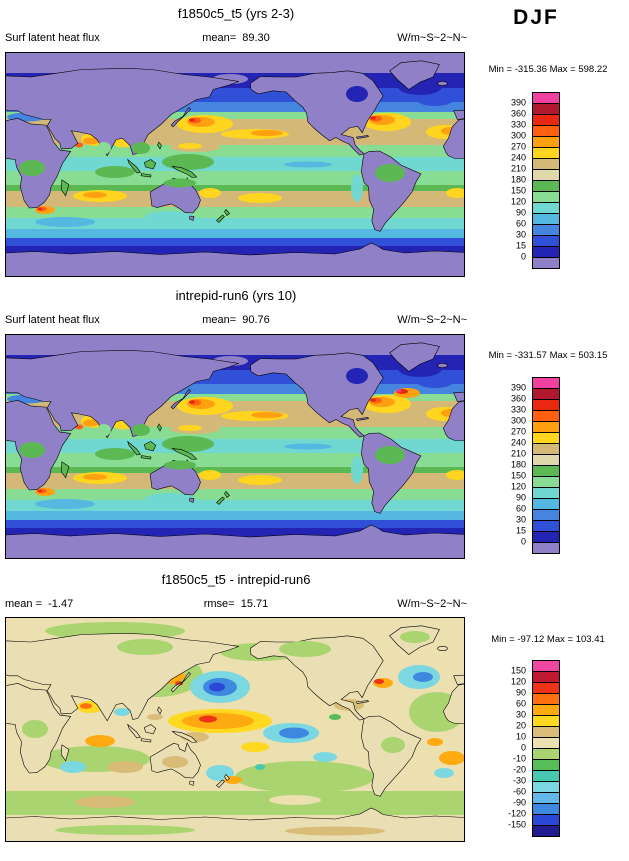 Image resolution: width=629 pixels, height=861 pixels. What do you see at coordinates (432, 604) in the screenshot?
I see `panel3-units-label: W/m~S~2~N~` at bounding box center [432, 604].